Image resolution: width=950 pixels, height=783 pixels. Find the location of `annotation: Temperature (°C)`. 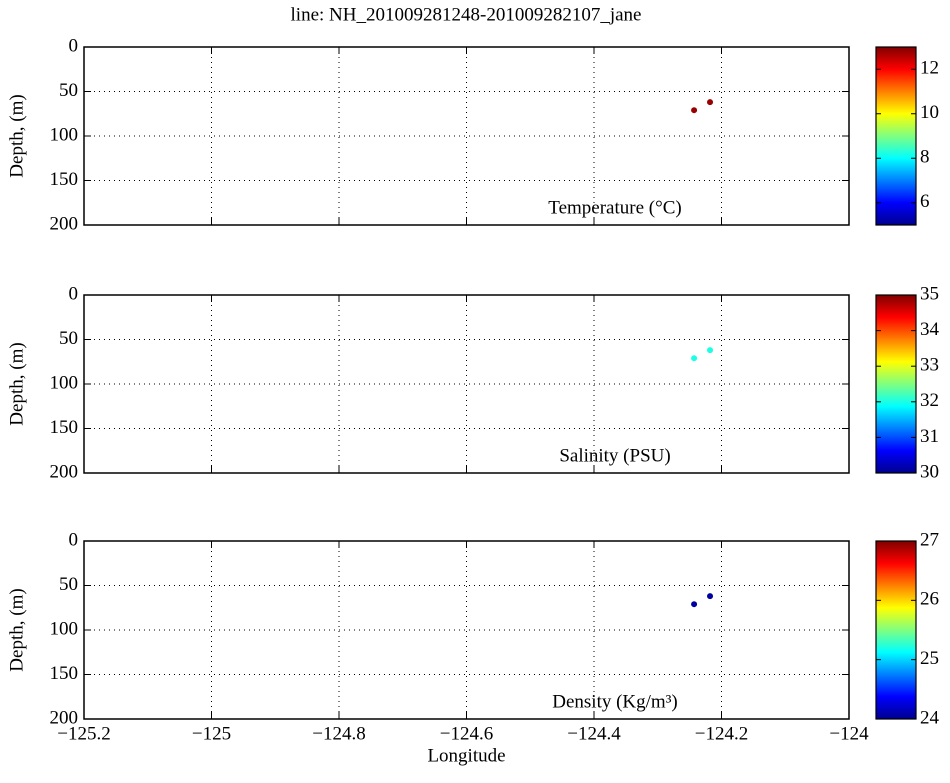

annotation: Temperature (°C) is located at coordinates (614, 207).